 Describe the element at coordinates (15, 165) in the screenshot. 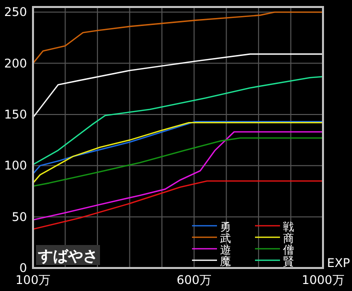

I see `y-tick-label: 100` at that location.